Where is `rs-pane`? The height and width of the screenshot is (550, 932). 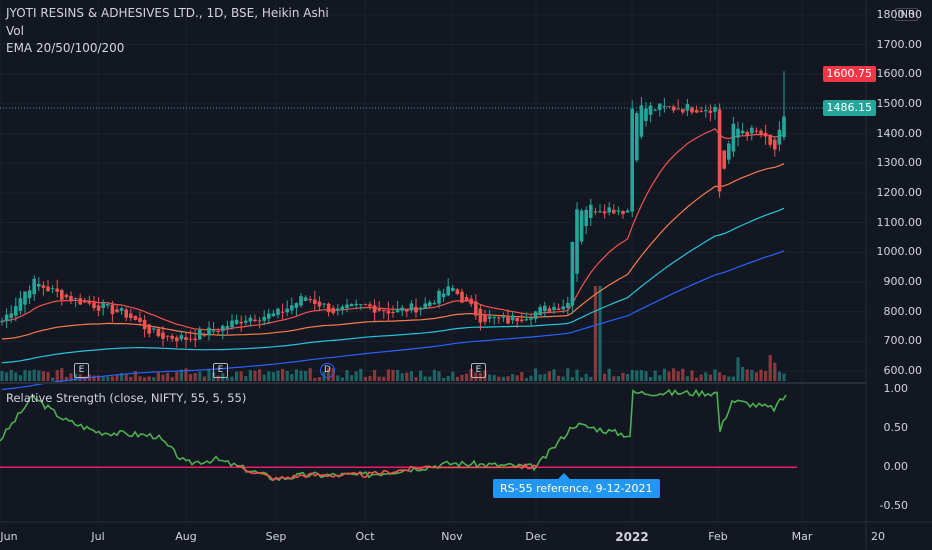
rs-pane is located at coordinates (398, 435).